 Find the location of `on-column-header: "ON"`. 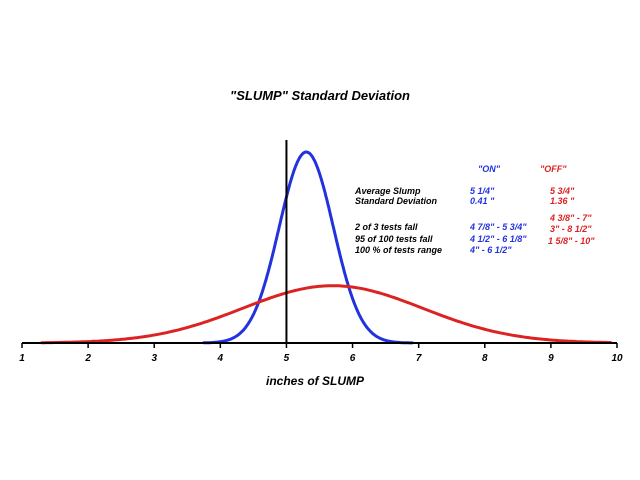

on-column-header: "ON" is located at coordinates (489, 169).